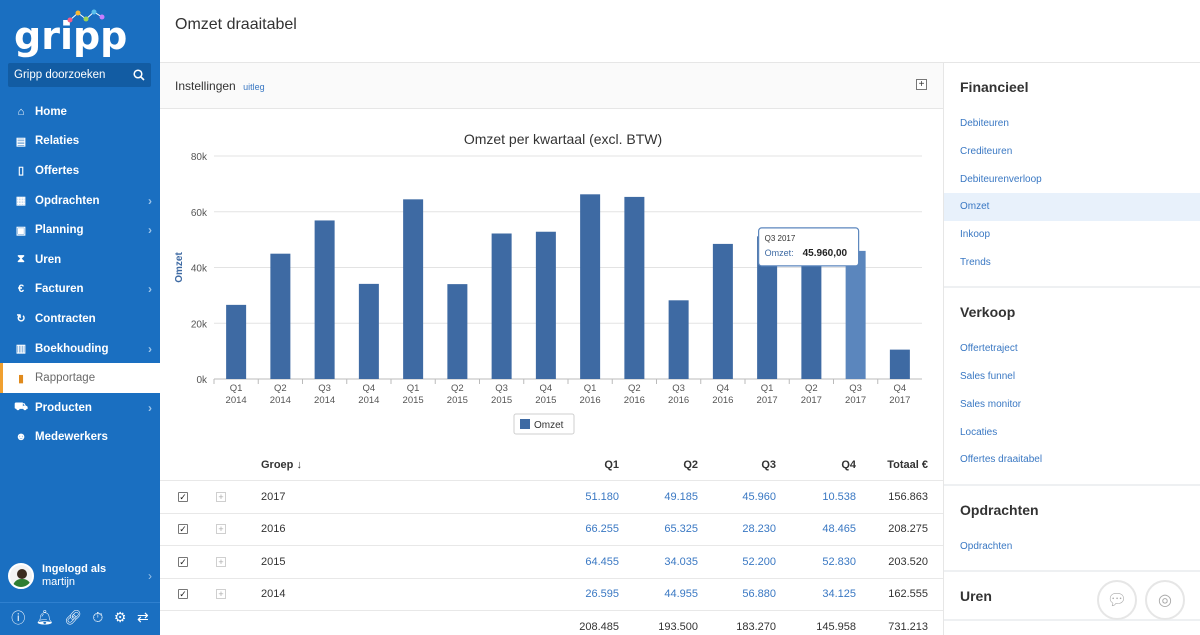  I want to click on book-icon: ▥, so click(21, 349).